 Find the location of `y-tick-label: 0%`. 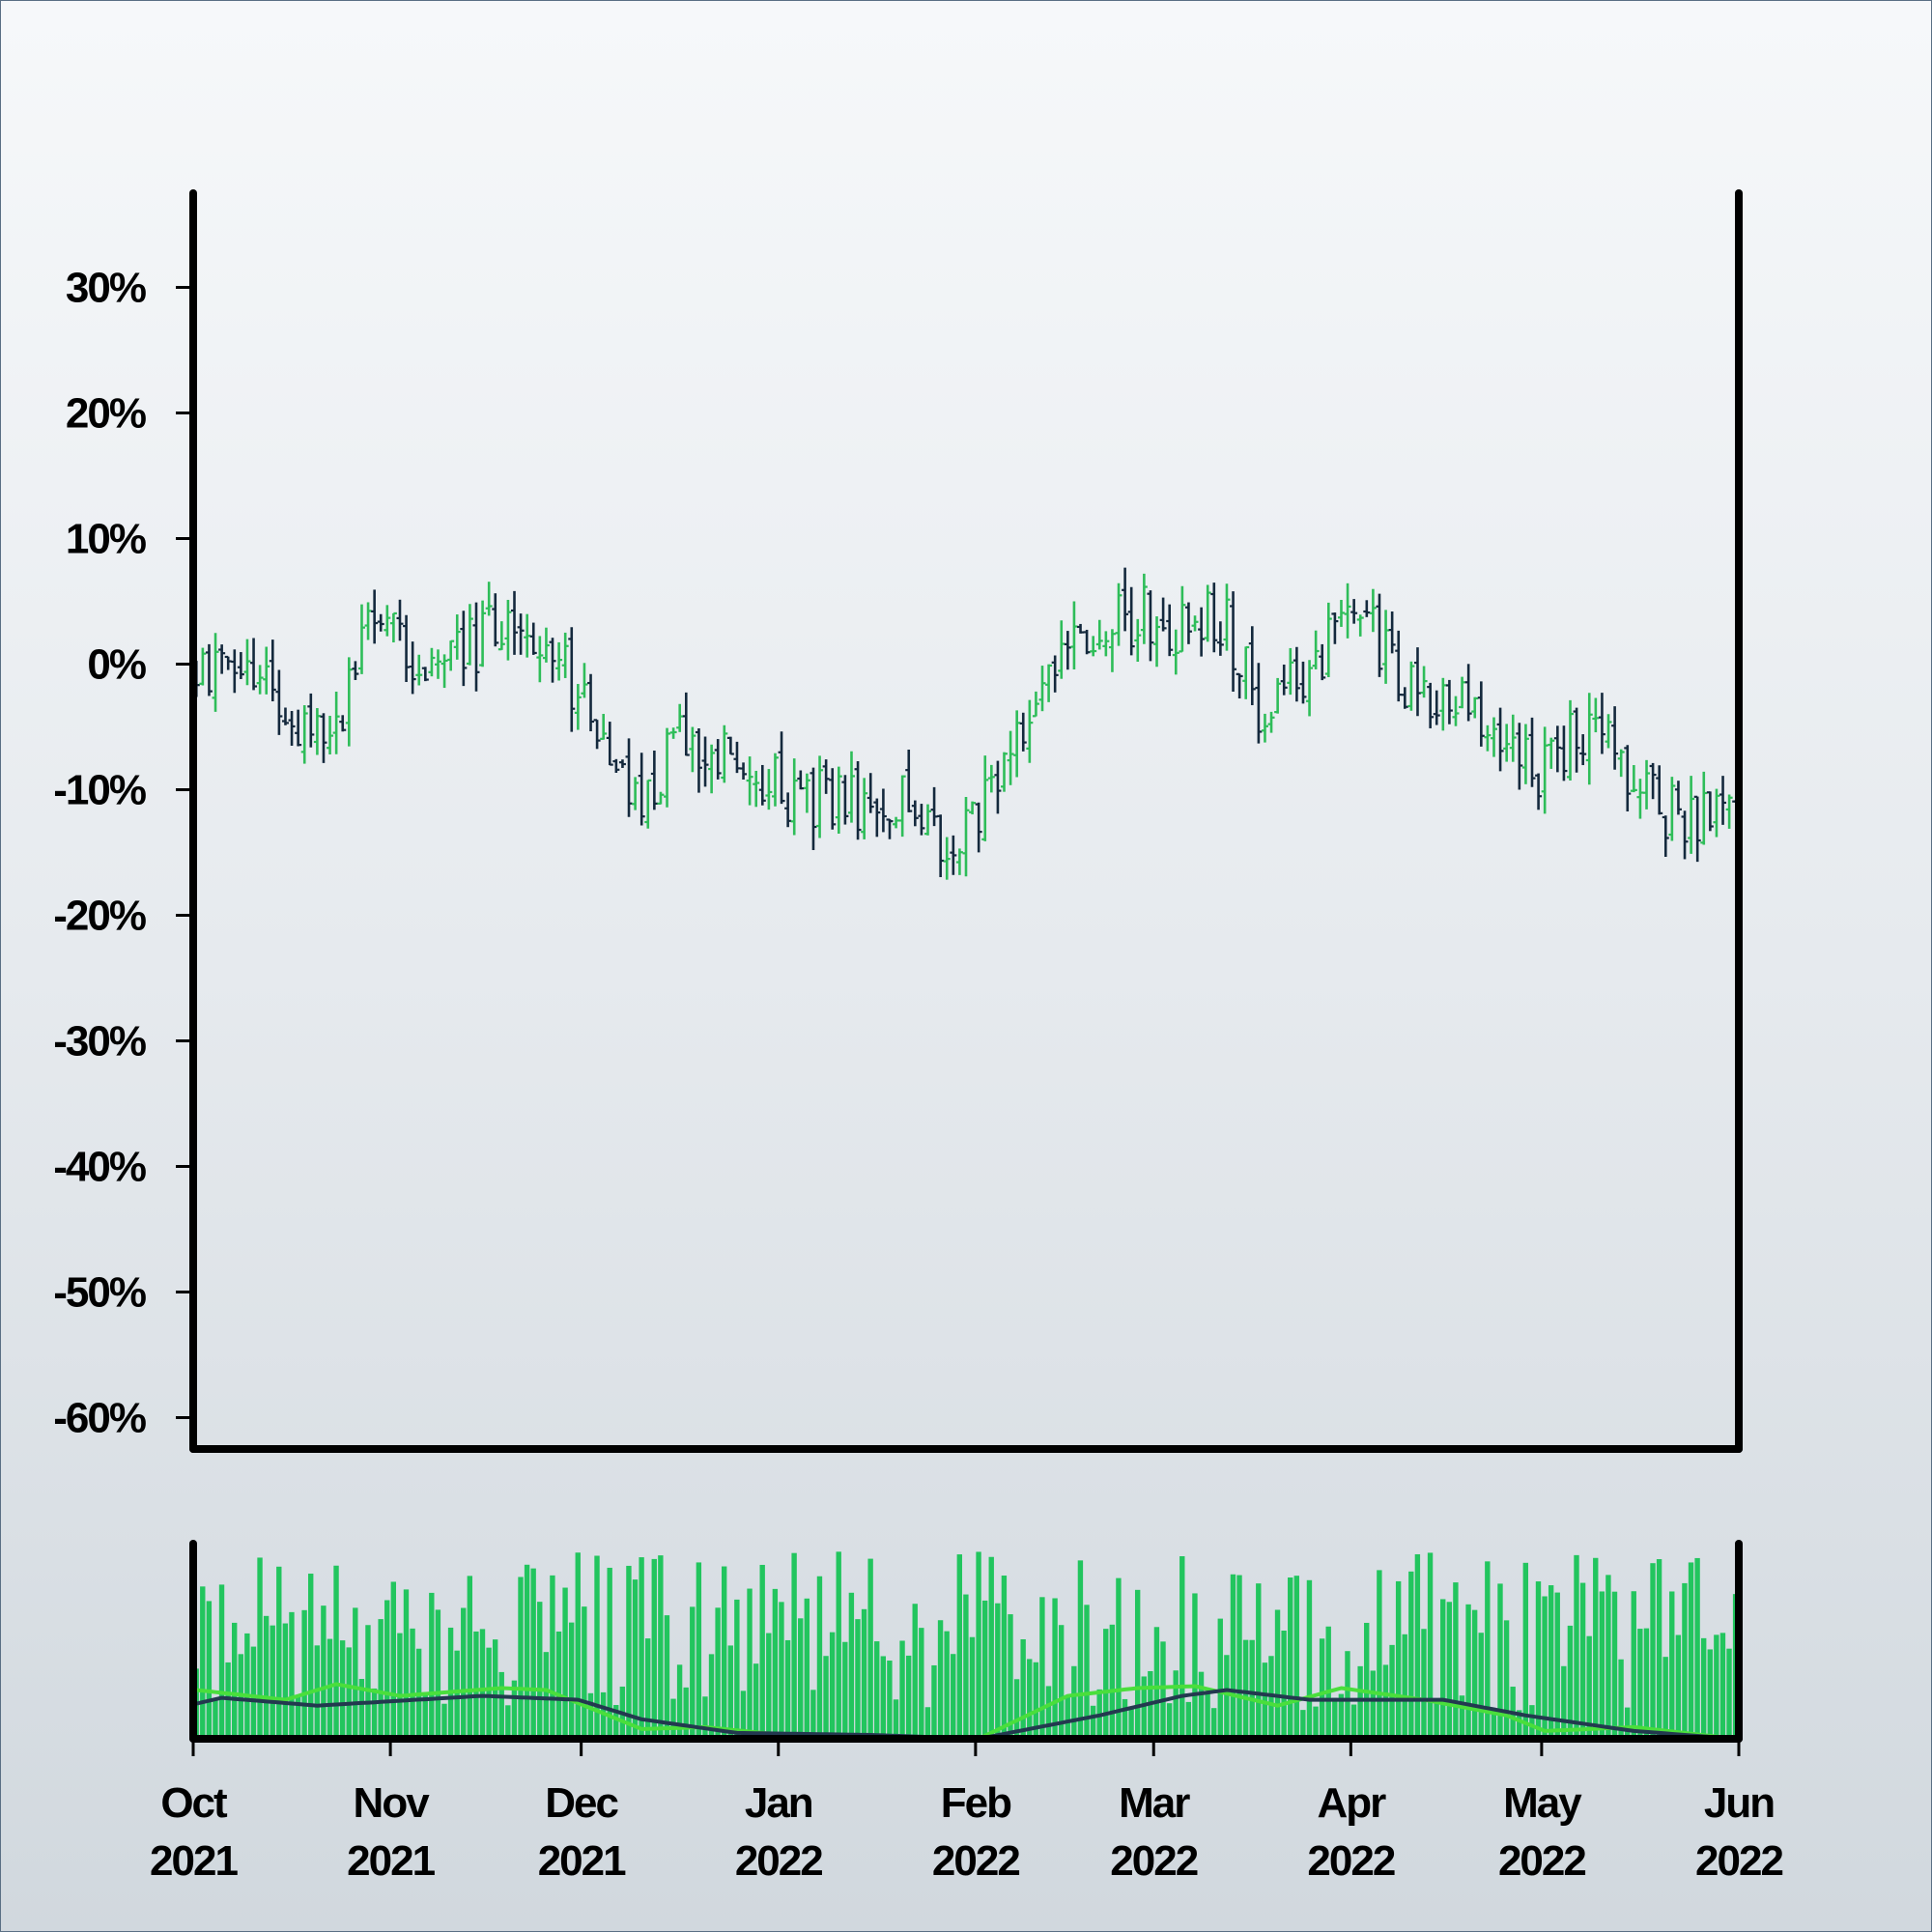

y-tick-label: 0% is located at coordinates (116, 665).